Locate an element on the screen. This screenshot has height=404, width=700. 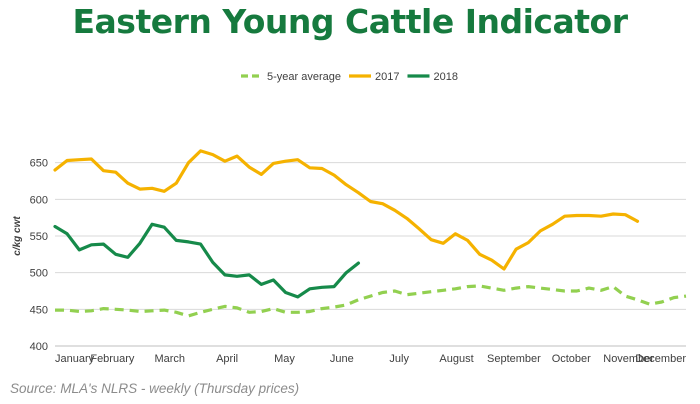
legend-label: 2018 is located at coordinates (445, 77).